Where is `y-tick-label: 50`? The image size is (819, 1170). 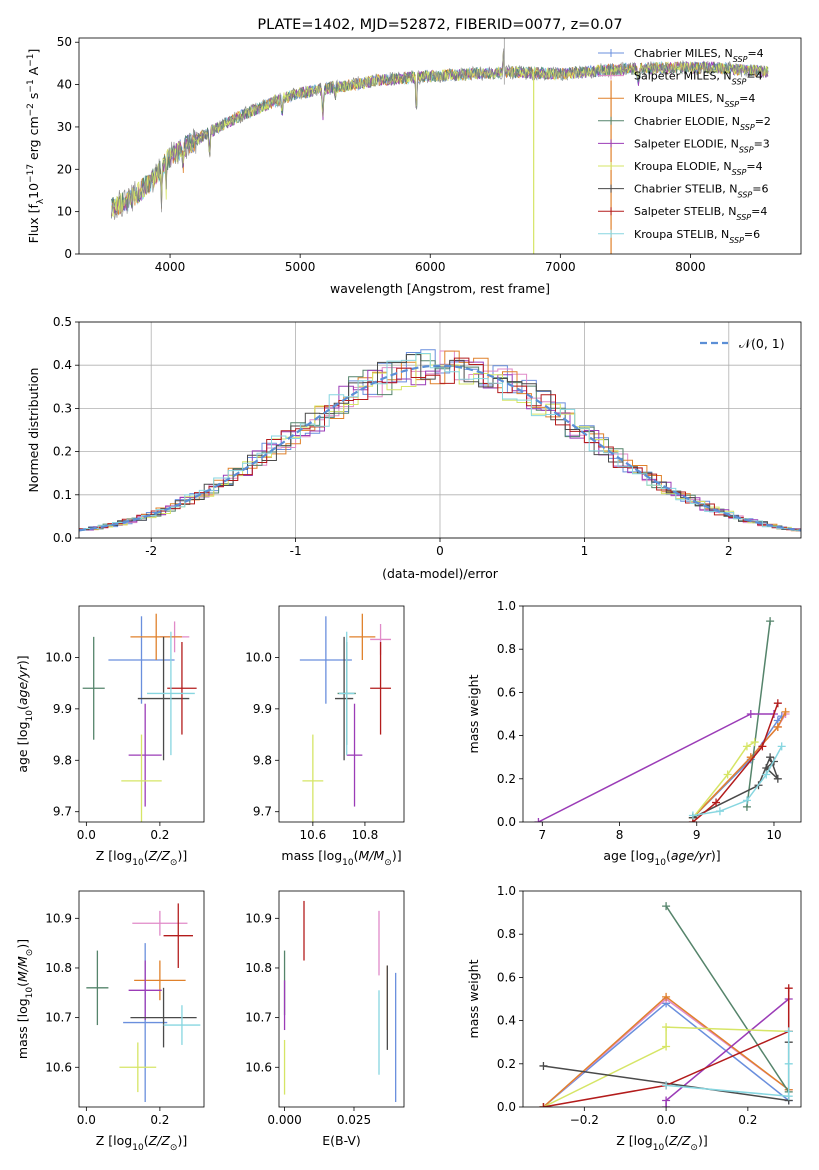 y-tick-label: 50 is located at coordinates (64, 42).